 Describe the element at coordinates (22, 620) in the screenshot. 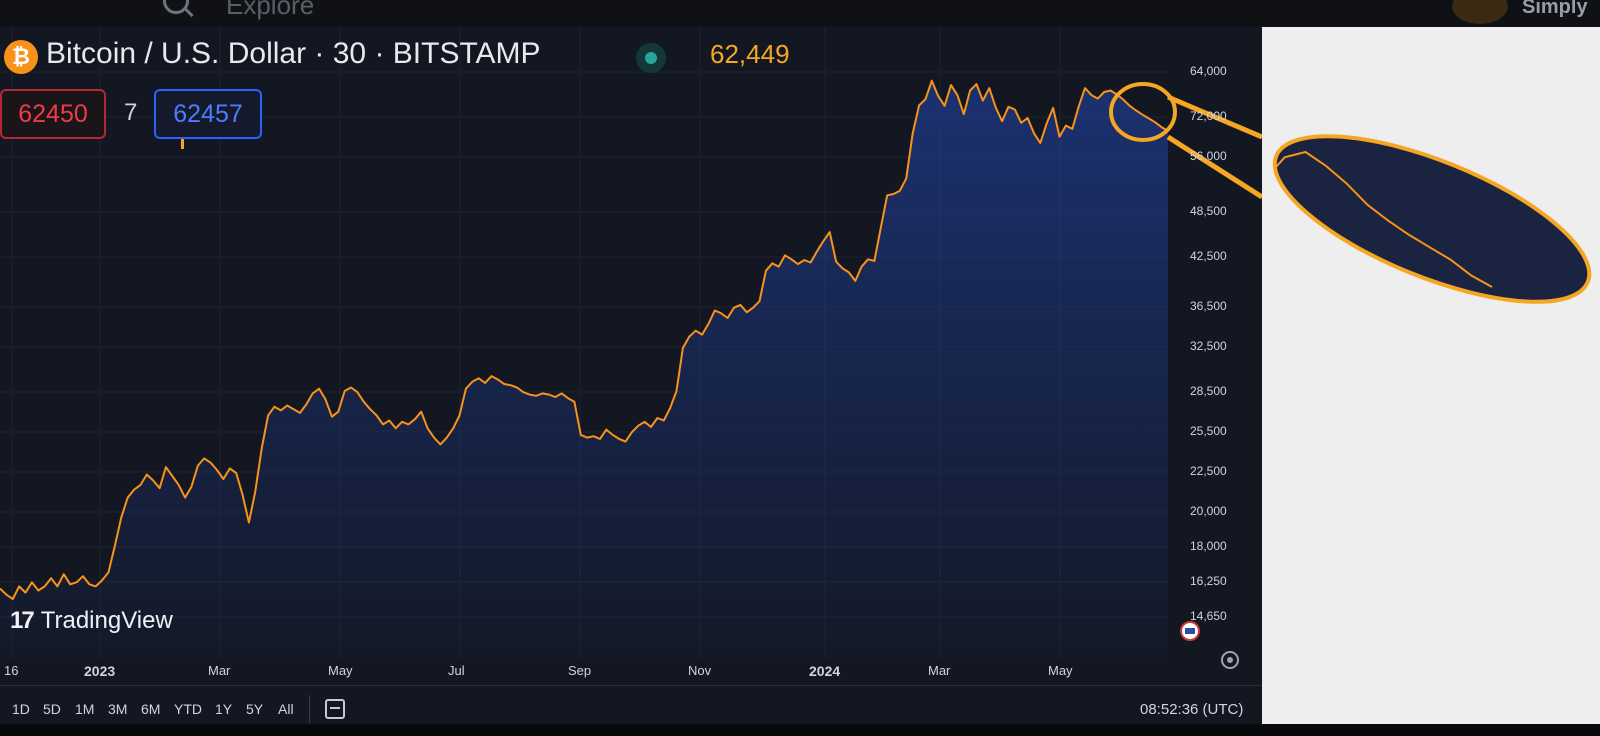

I see `tradingview-logo-icon: 17` at that location.